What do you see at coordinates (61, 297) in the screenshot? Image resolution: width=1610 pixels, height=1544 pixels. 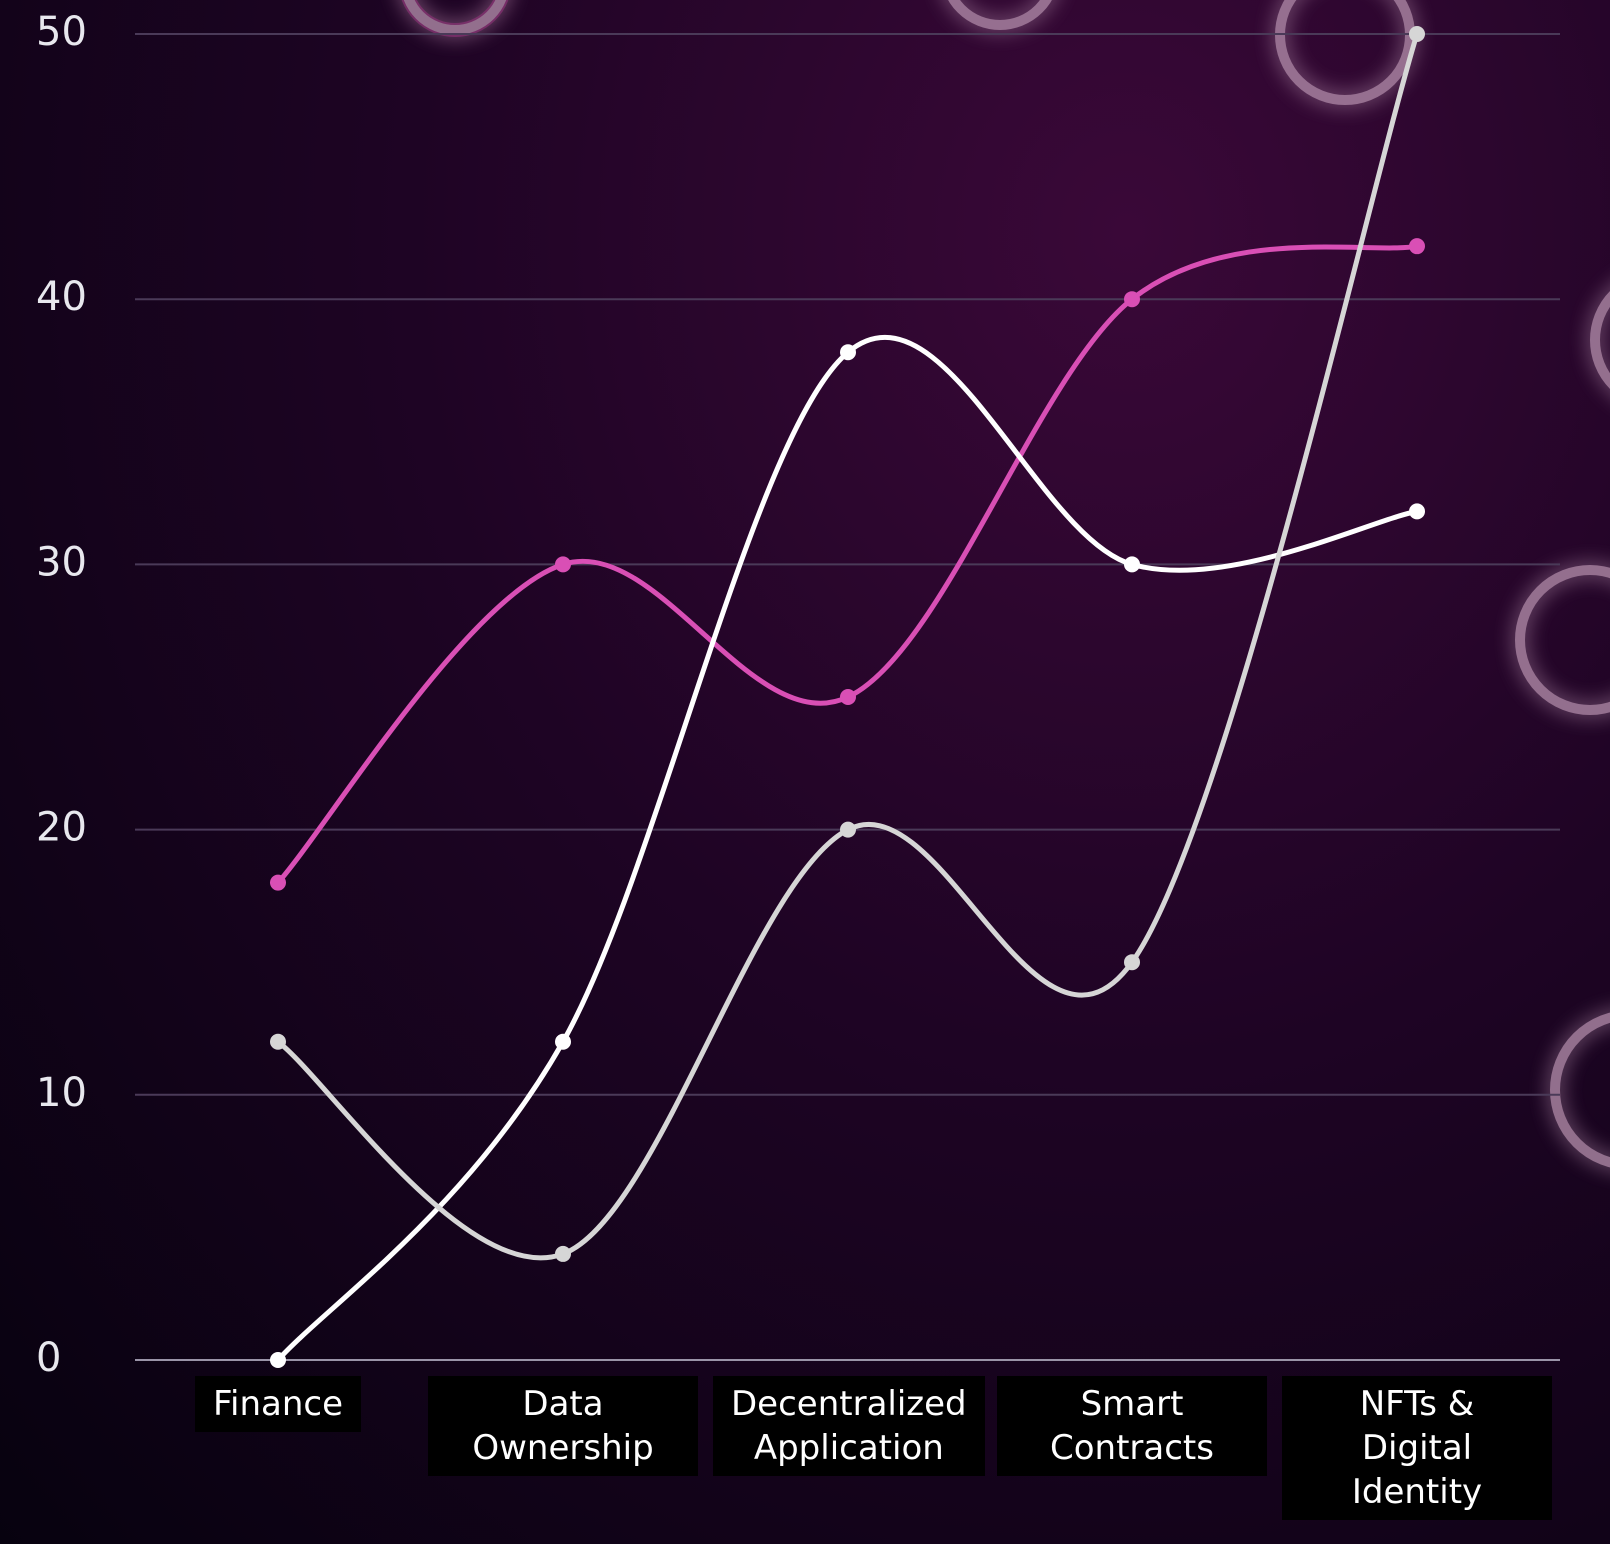 I see `y-tick-label: 40` at bounding box center [61, 297].